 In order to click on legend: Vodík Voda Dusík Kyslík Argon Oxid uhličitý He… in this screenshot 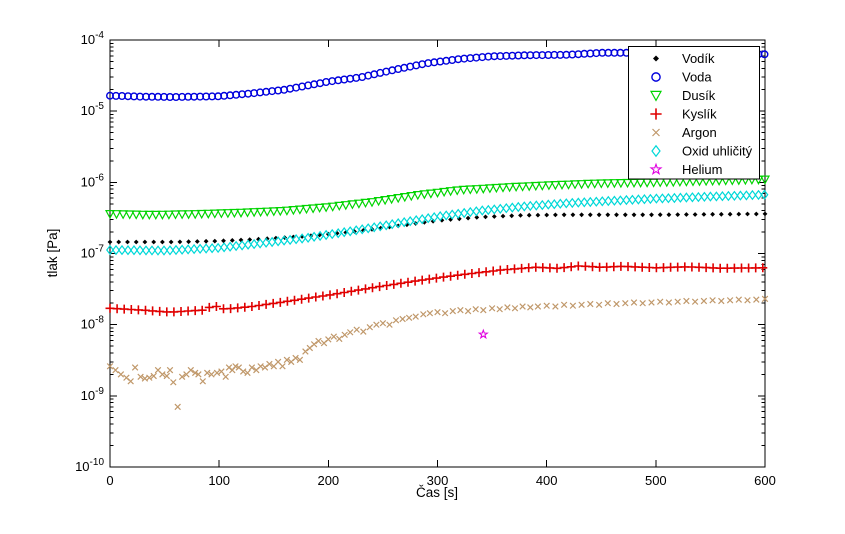, I will do `click(694, 113)`.